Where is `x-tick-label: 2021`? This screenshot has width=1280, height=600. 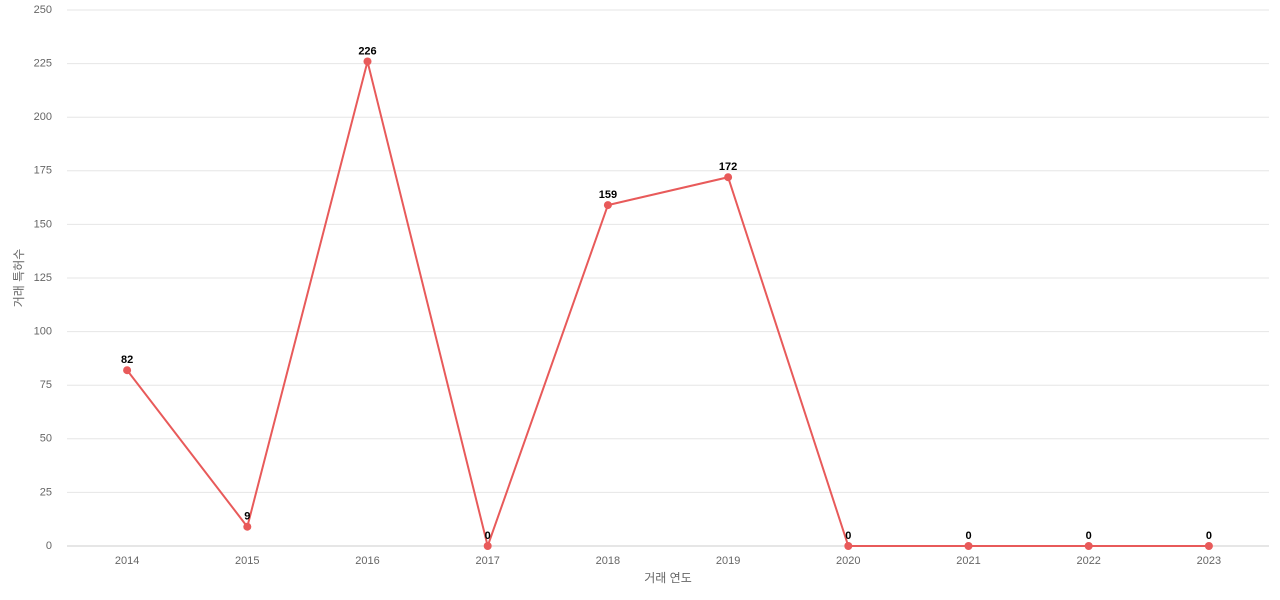 x-tick-label: 2021 is located at coordinates (968, 561).